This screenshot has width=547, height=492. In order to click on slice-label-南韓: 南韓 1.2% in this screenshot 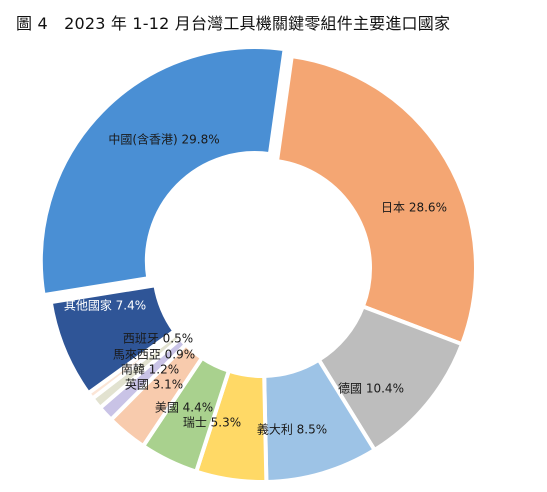, I will do `click(150, 369)`.